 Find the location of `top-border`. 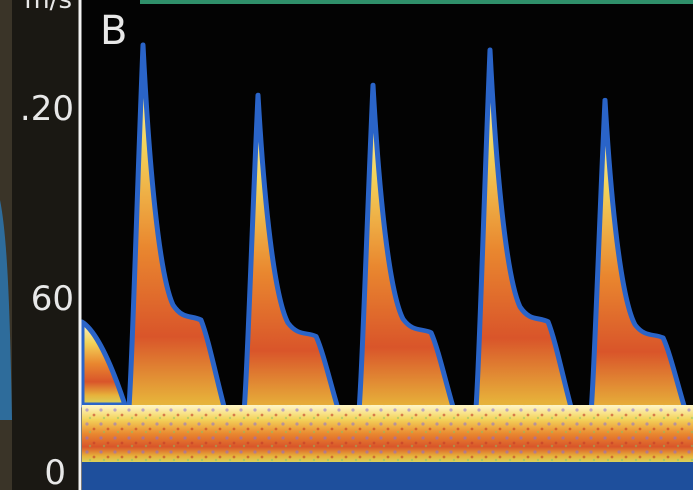

top-border is located at coordinates (416, 2).